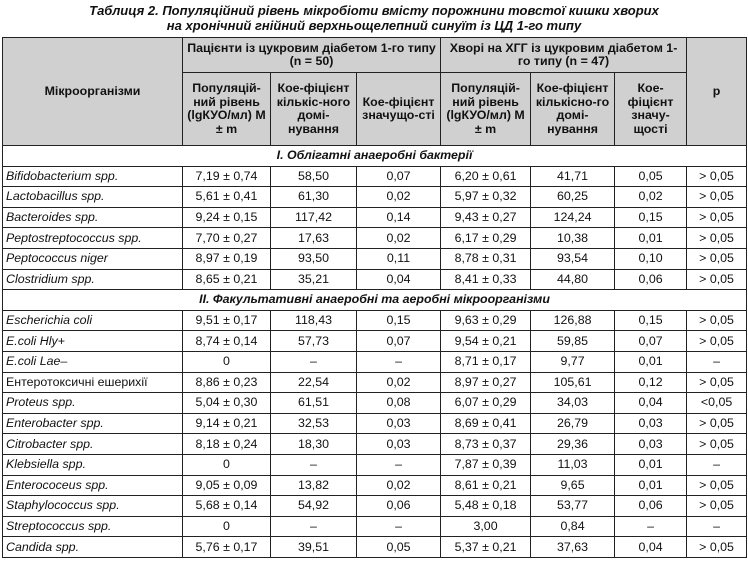 This screenshot has height=579, width=748. What do you see at coordinates (651, 197) in the screenshot?
I see `significance-group-2: 0,02` at bounding box center [651, 197].